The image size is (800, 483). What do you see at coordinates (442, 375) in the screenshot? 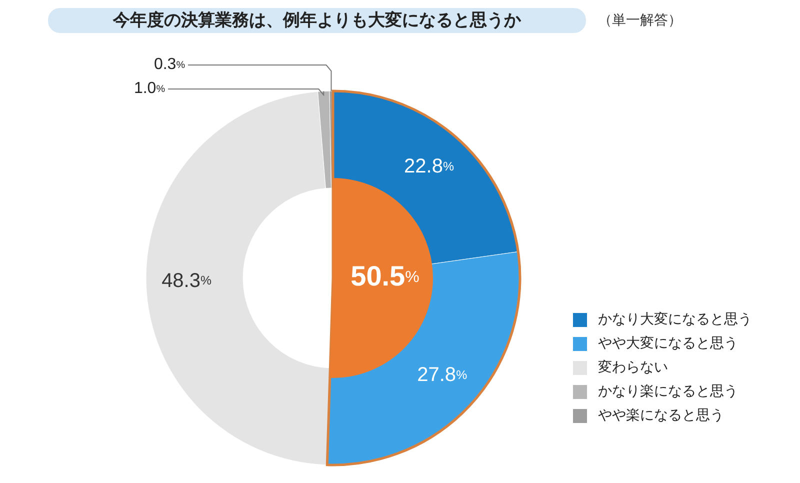
I see `data-label: 27.8%` at bounding box center [442, 375].